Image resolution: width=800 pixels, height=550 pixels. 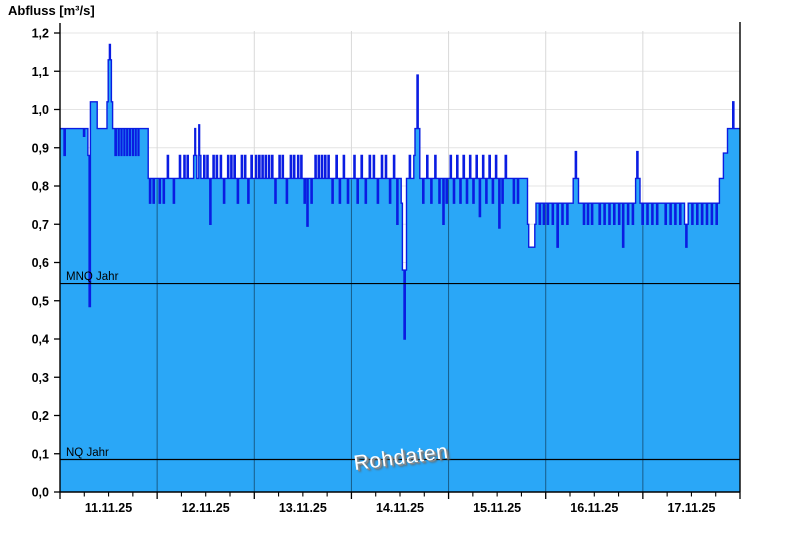 I want to click on x-tick-label: 11.11.25, so click(x=108, y=508).